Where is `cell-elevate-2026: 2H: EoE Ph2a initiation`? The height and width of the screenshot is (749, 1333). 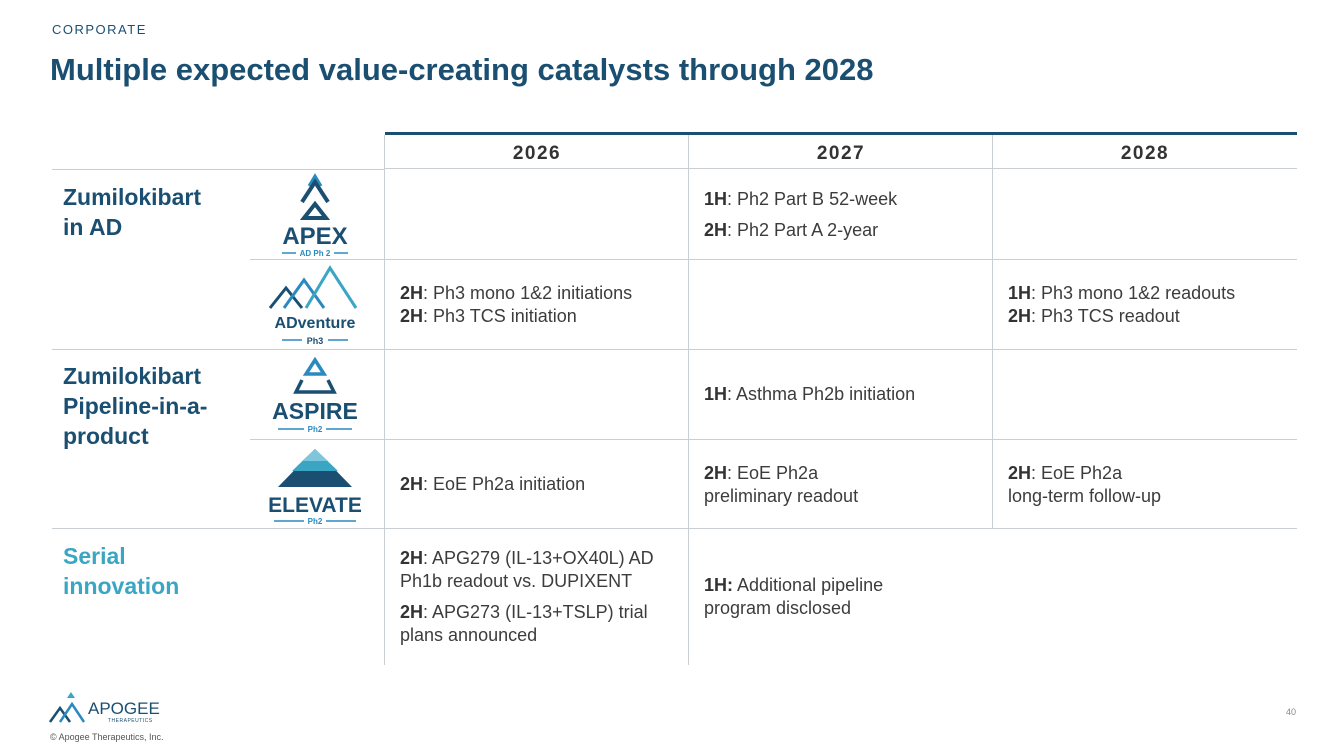 cell-elevate-2026: 2H: EoE Ph2a initiation is located at coordinates (493, 484).